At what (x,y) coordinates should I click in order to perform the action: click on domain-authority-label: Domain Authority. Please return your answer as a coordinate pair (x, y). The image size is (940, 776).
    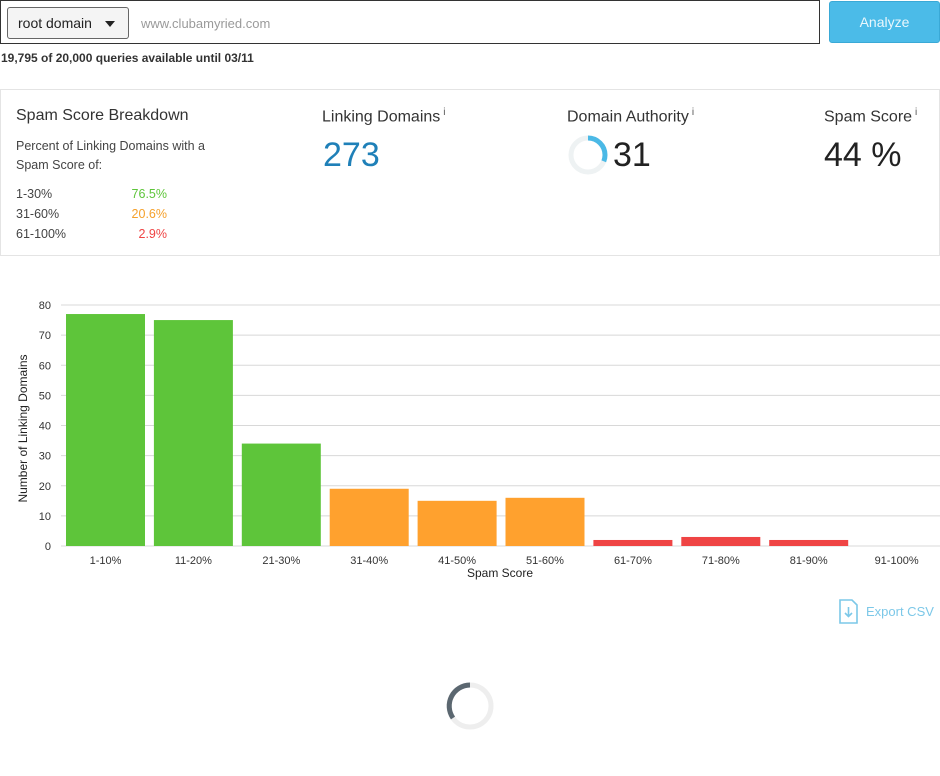
    Looking at the image, I should click on (628, 117).